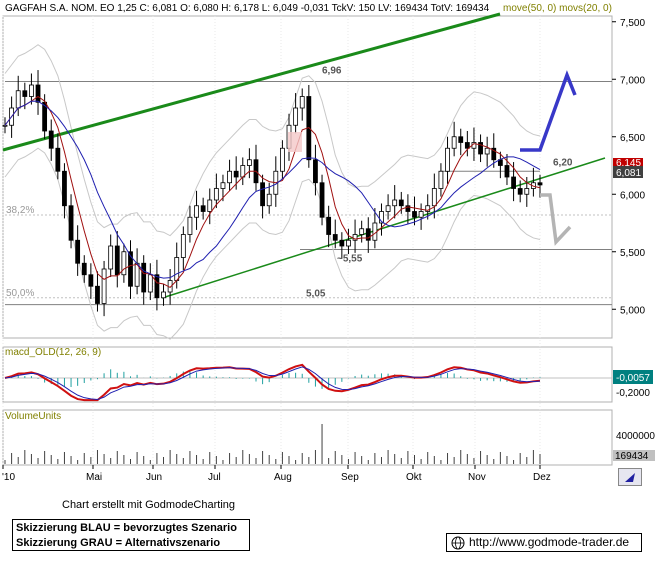  What do you see at coordinates (316, 294) in the screenshot?
I see `level-label: 5,05` at bounding box center [316, 294].